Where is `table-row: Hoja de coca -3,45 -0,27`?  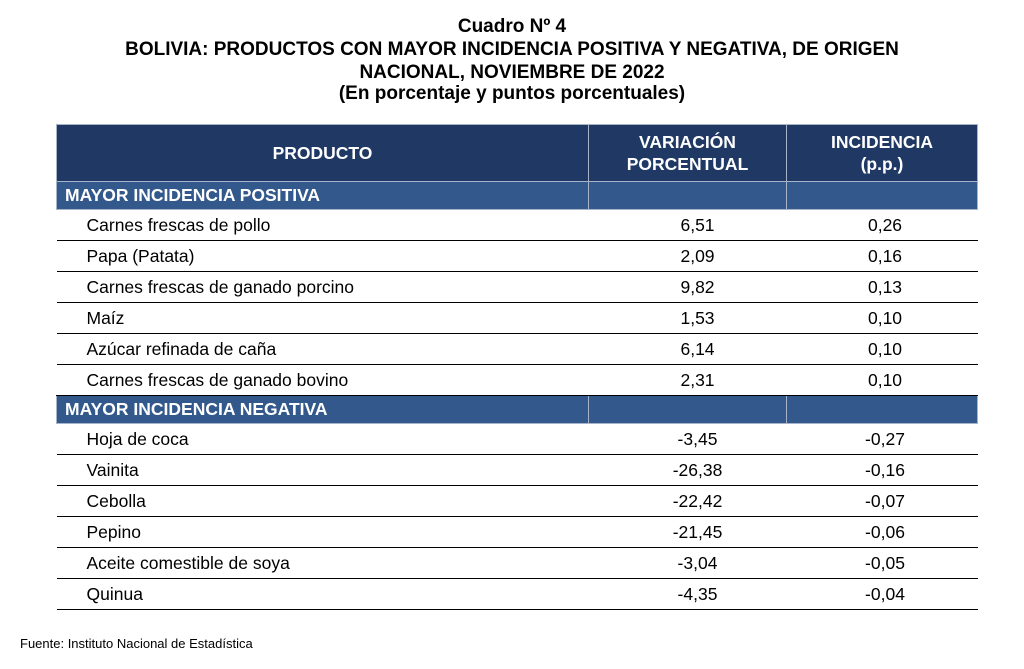
table-row: Hoja de coca -3,45 -0,27 is located at coordinates (517, 439).